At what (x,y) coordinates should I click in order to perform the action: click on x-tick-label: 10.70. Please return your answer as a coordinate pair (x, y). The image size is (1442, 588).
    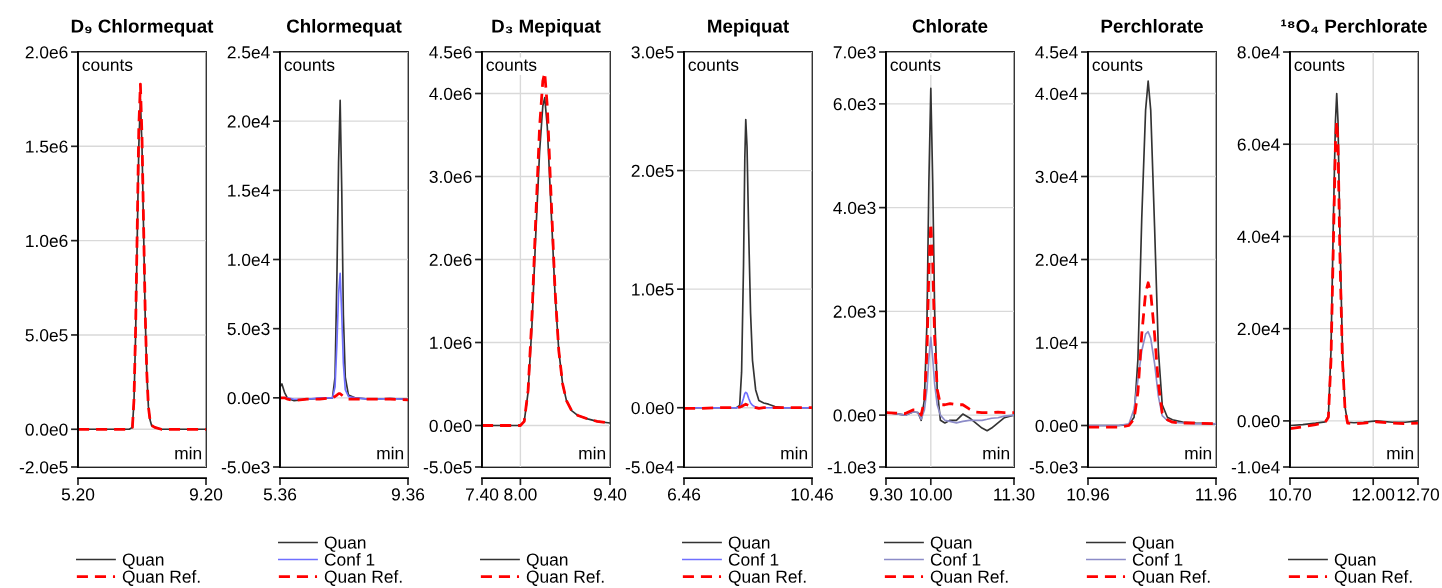
    Looking at the image, I should click on (1290, 494).